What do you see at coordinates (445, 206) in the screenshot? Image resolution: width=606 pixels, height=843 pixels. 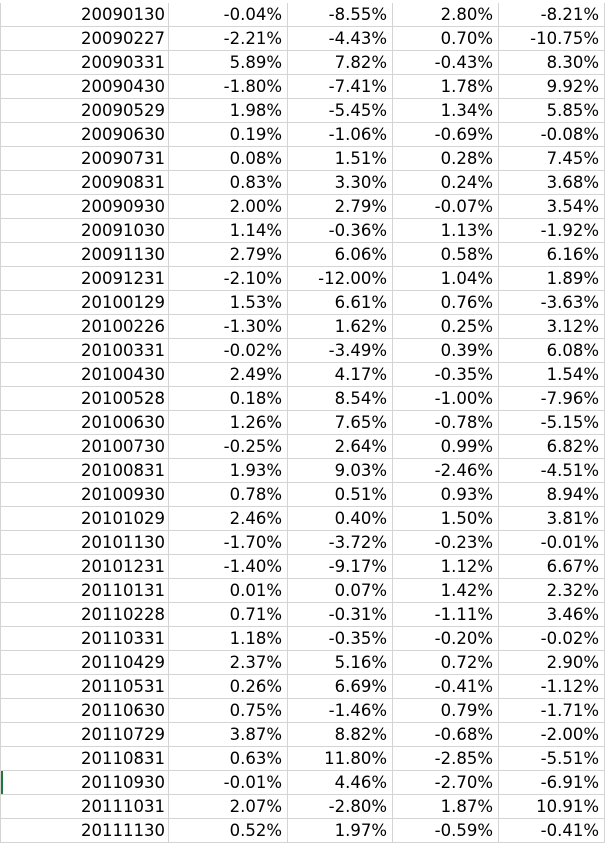 I see `value-cell-c: -0.07%` at bounding box center [445, 206].